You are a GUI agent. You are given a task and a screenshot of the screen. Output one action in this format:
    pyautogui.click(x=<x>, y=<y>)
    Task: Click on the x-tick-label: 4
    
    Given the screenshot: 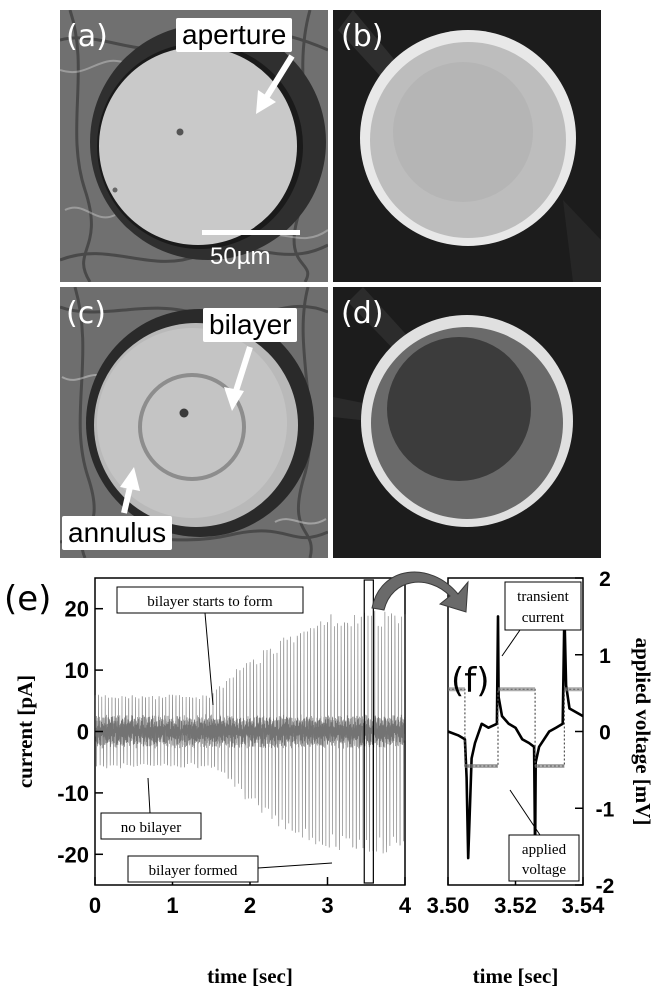 What is the action you would take?
    pyautogui.click(x=405, y=905)
    